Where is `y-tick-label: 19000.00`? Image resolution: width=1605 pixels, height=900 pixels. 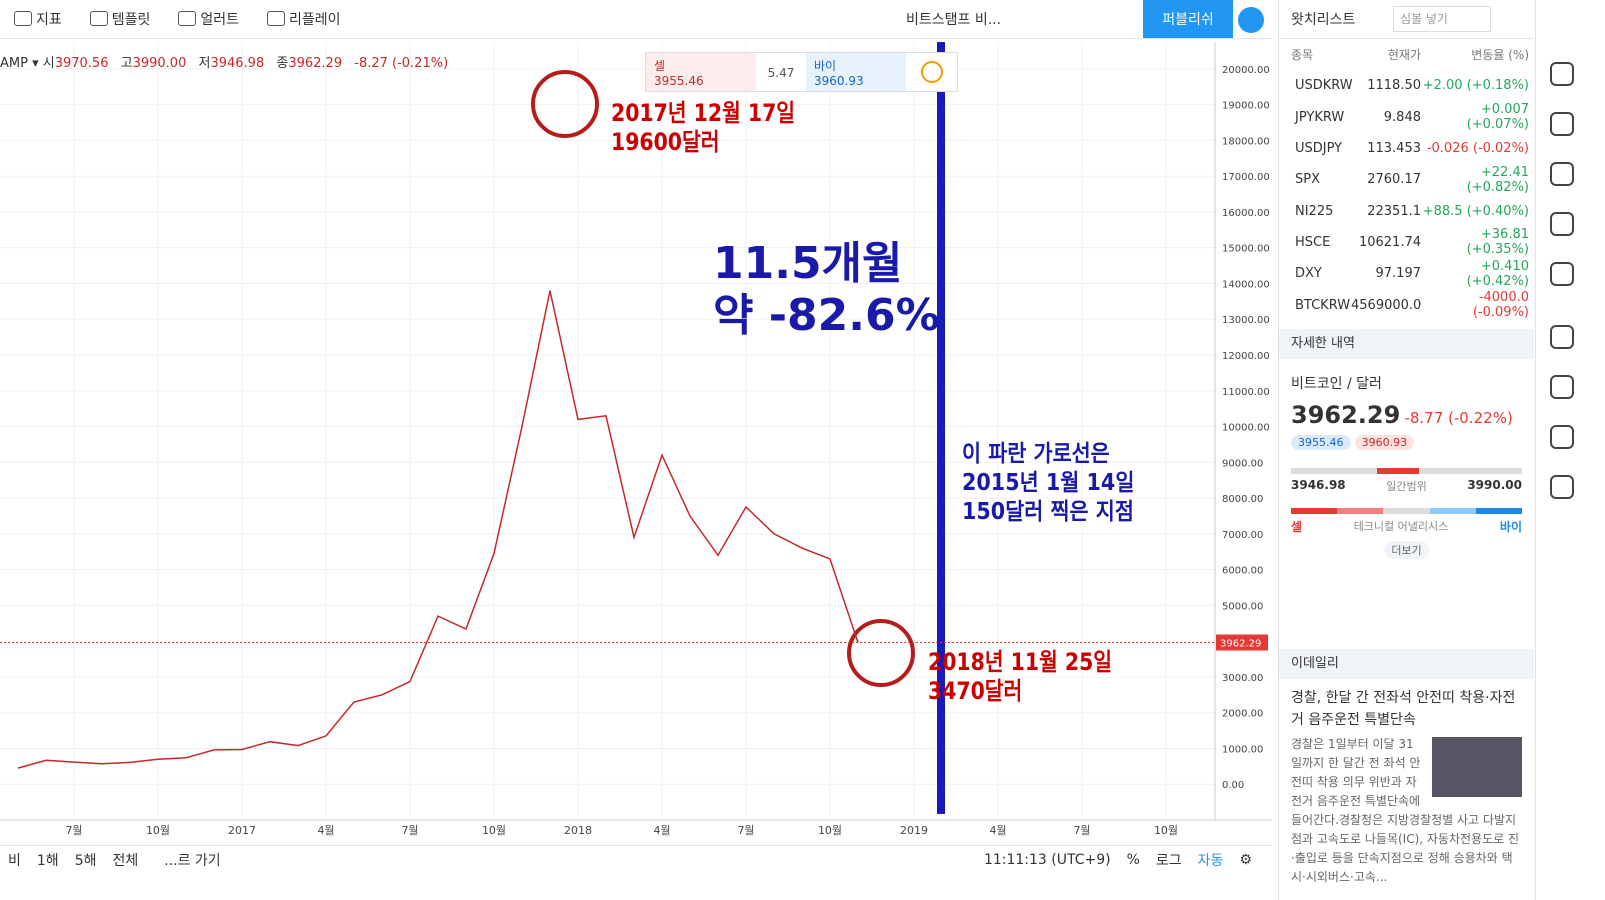
y-tick-label: 19000.00 is located at coordinates (1246, 106).